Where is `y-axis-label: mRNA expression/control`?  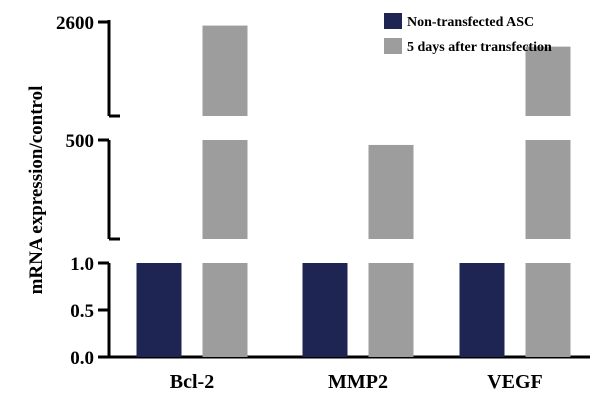
y-axis-label: mRNA expression/control is located at coordinates (36, 190).